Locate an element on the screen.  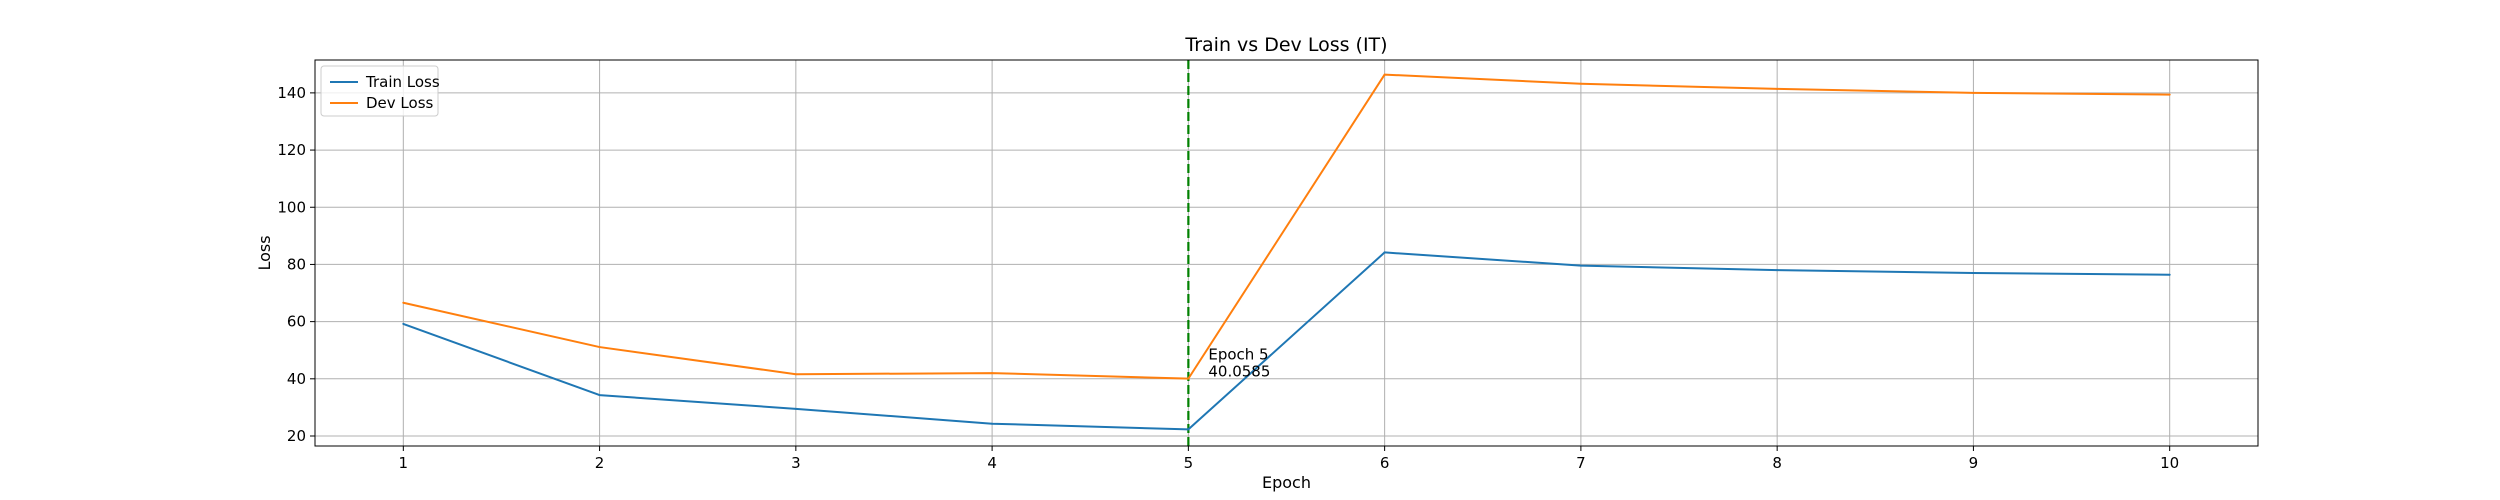
y-tick-label: 20 is located at coordinates (296, 436).